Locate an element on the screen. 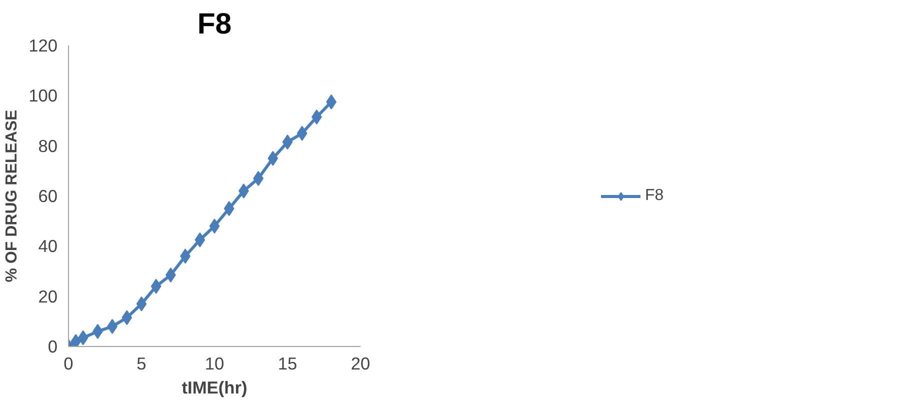 The height and width of the screenshot is (407, 912). y-tick-label: 0 is located at coordinates (53, 346).